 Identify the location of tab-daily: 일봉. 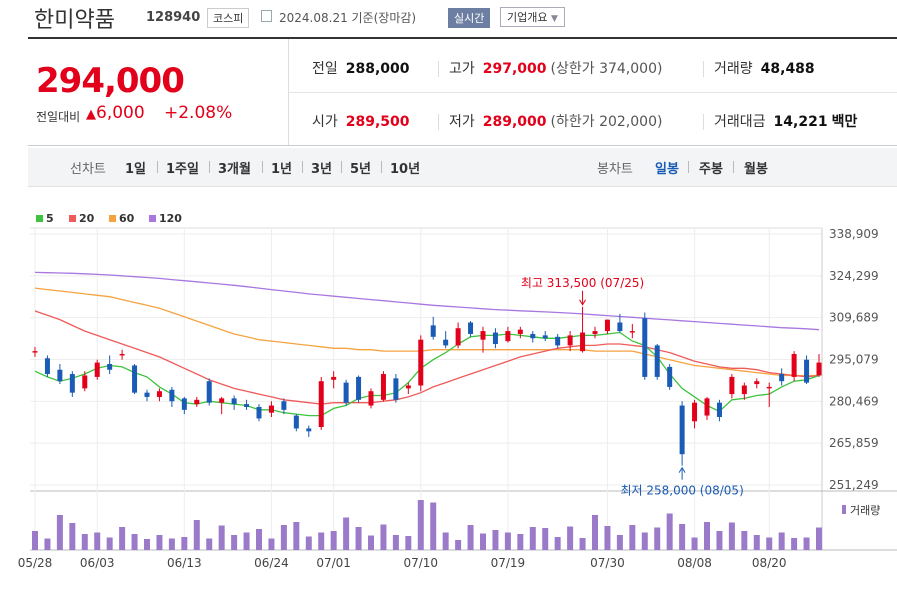
(667, 169).